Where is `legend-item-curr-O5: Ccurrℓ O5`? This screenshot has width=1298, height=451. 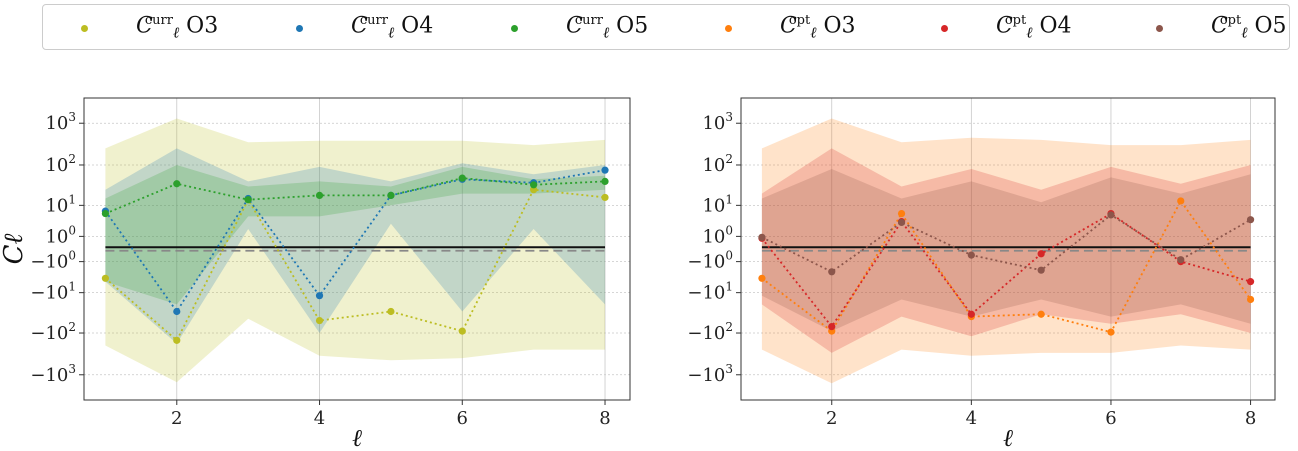 legend-item-curr-O5: Ccurrℓ O5 is located at coordinates (579, 28).